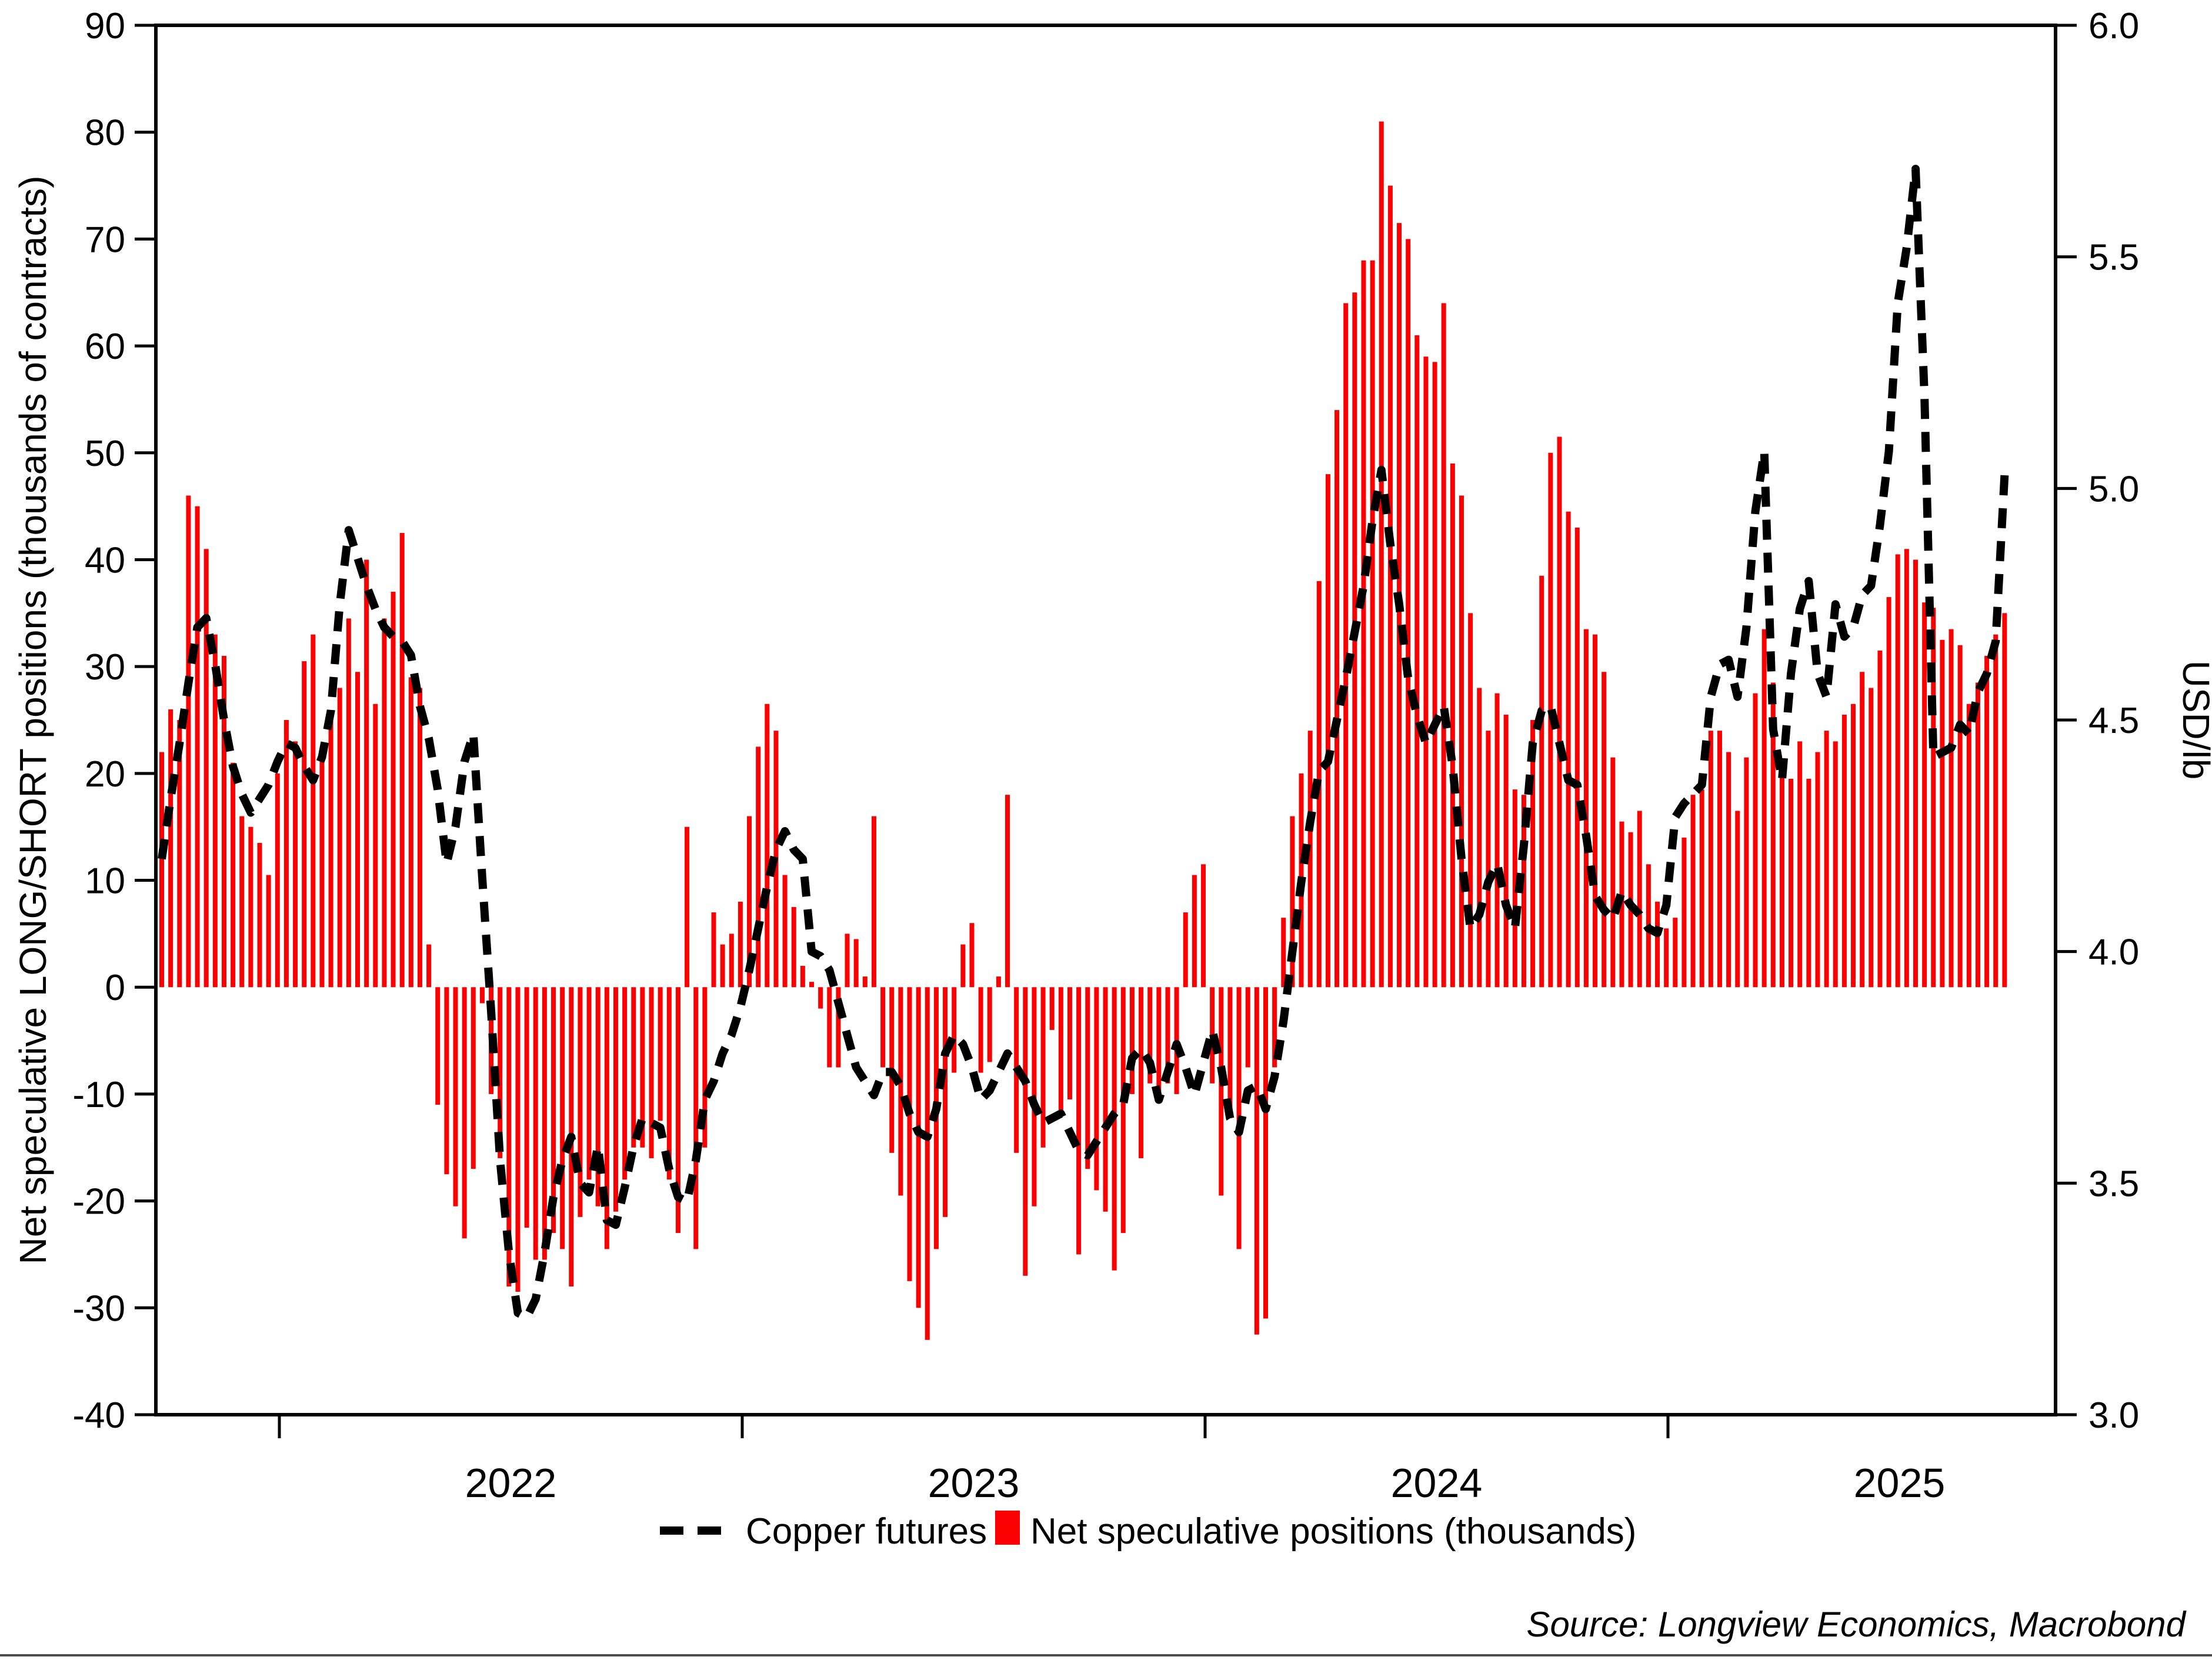 This screenshot has width=2212, height=1660. What do you see at coordinates (2113, 258) in the screenshot?
I see `right-axis-tick-label: 5.5` at bounding box center [2113, 258].